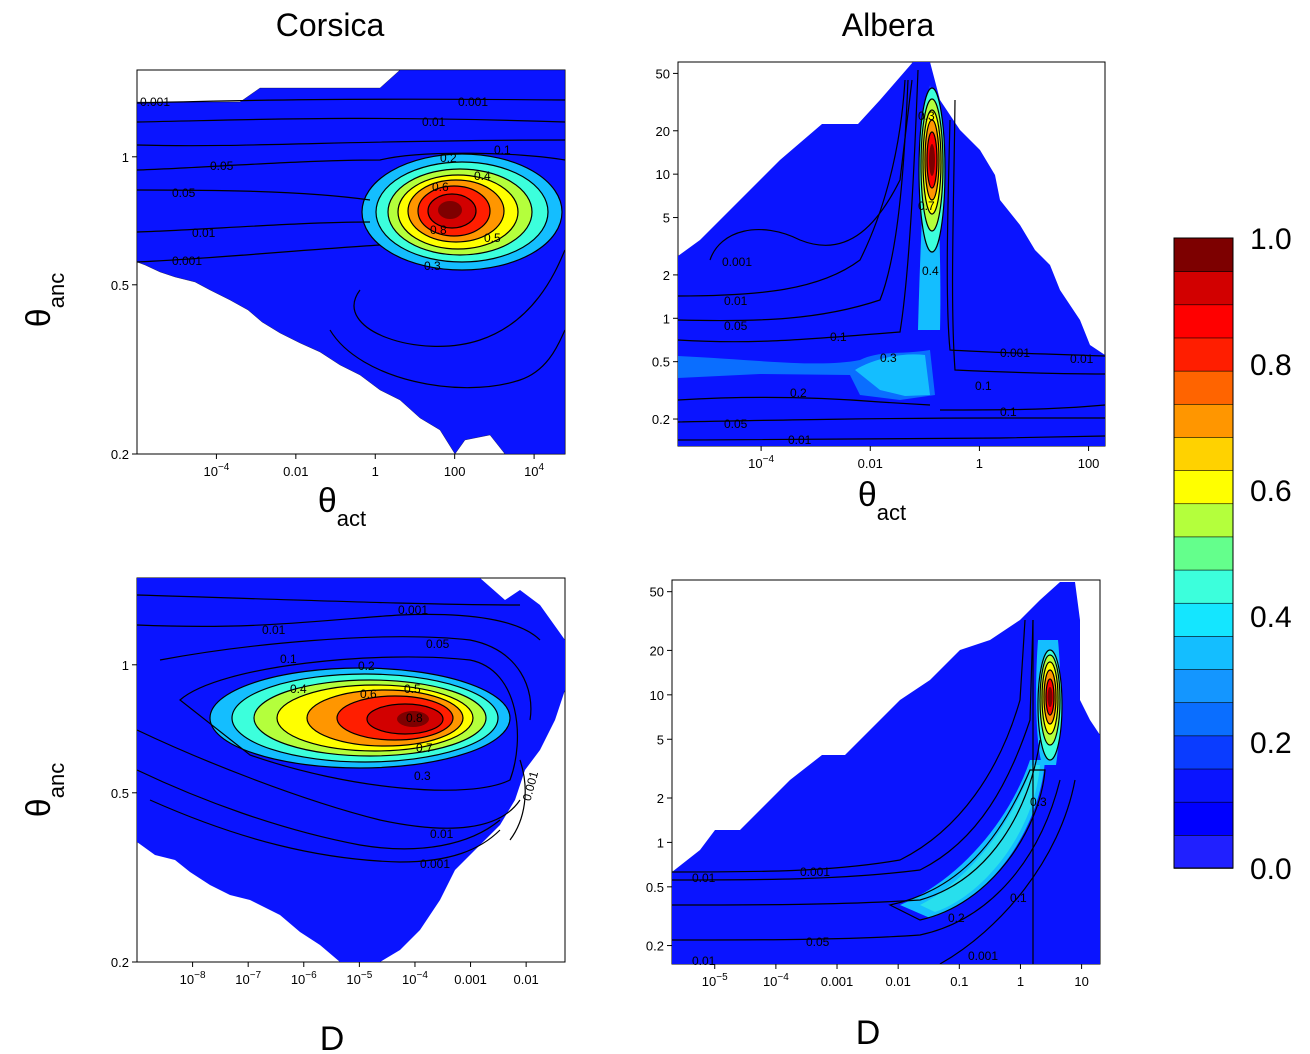  Describe the element at coordinates (923, 458) in the screenshot. I see `x-axis-ticks: 10⁻⁴ 0.01 1 100` at that location.